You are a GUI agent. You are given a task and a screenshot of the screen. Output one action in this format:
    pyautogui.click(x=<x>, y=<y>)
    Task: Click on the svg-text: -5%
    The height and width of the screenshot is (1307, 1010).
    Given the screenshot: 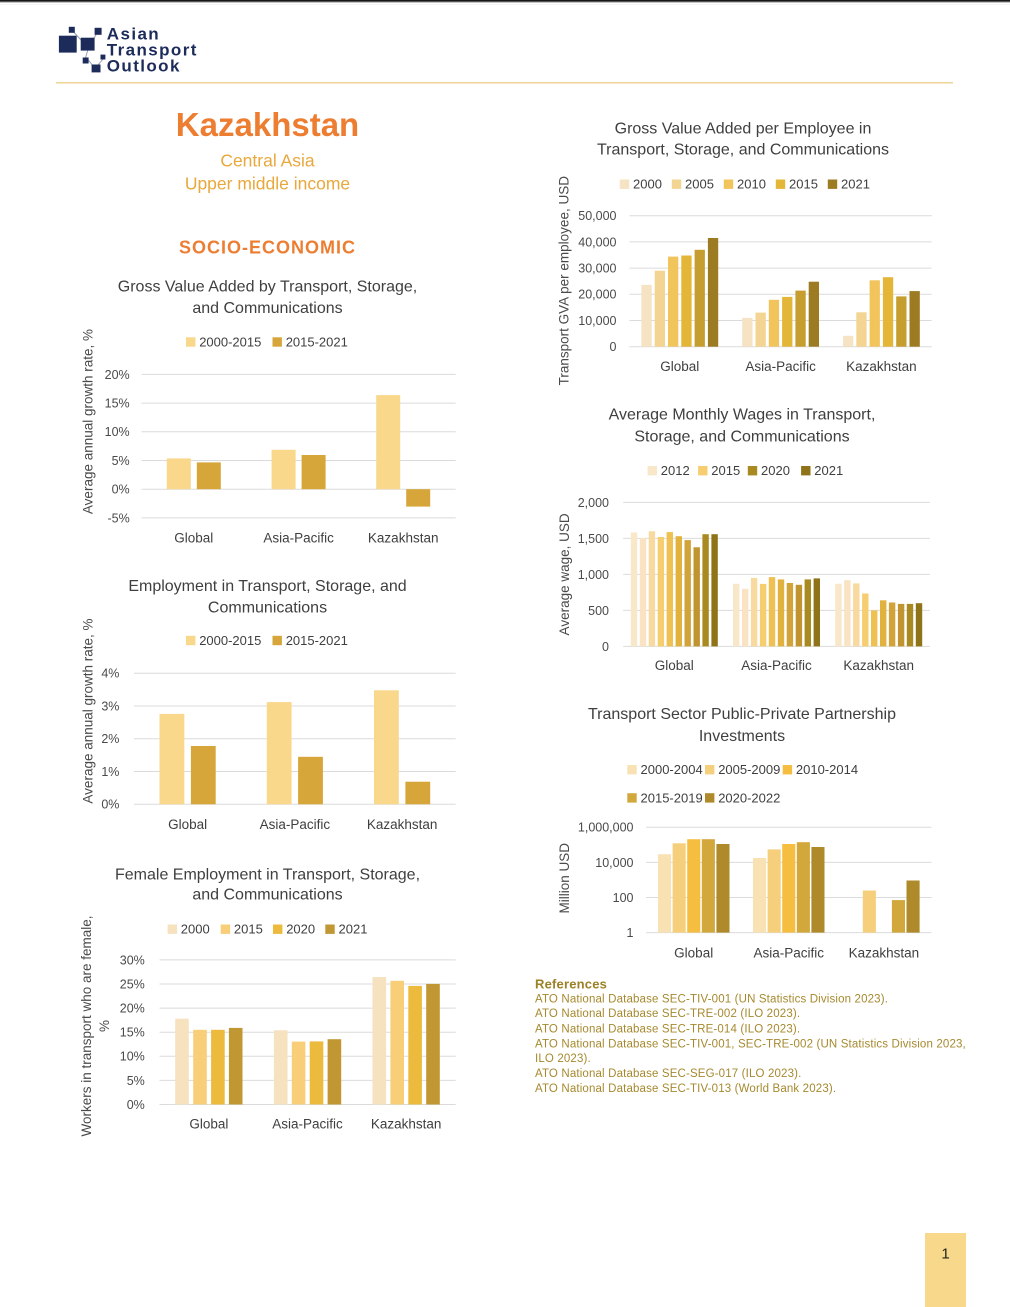 What is the action you would take?
    pyautogui.click(x=118, y=518)
    